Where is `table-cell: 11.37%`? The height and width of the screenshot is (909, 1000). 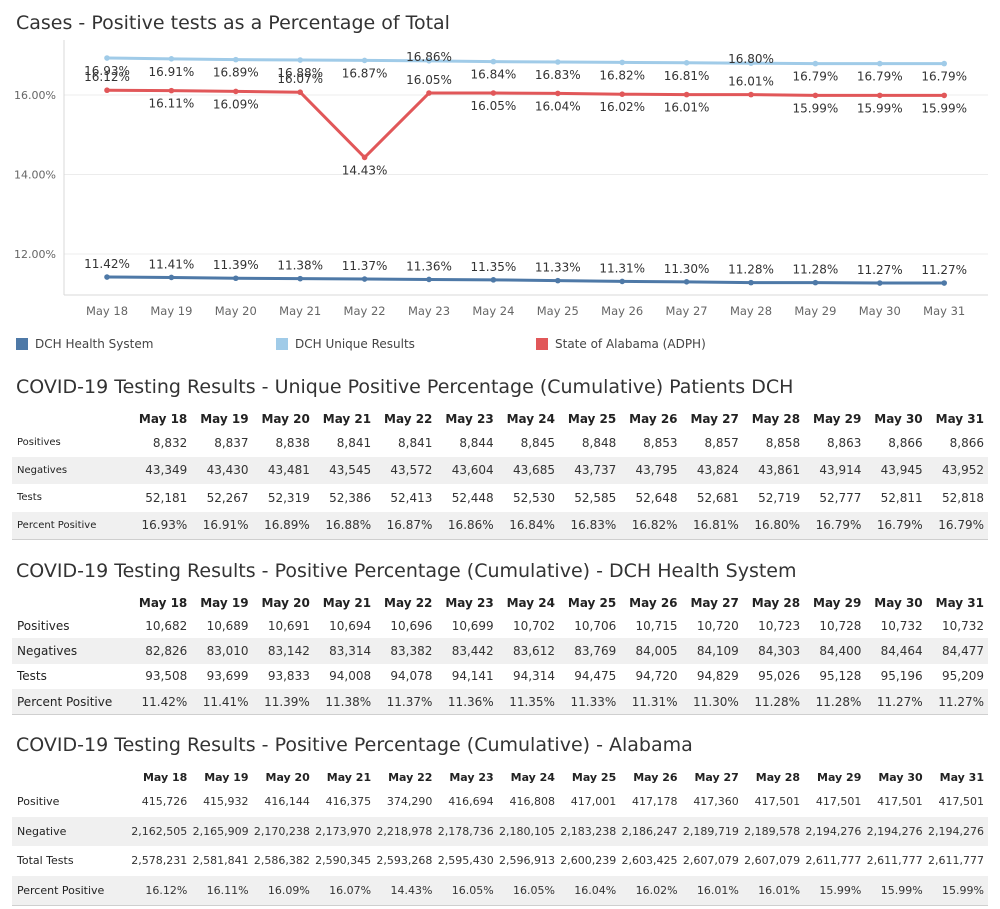 table-cell: 11.37% is located at coordinates (406, 702).